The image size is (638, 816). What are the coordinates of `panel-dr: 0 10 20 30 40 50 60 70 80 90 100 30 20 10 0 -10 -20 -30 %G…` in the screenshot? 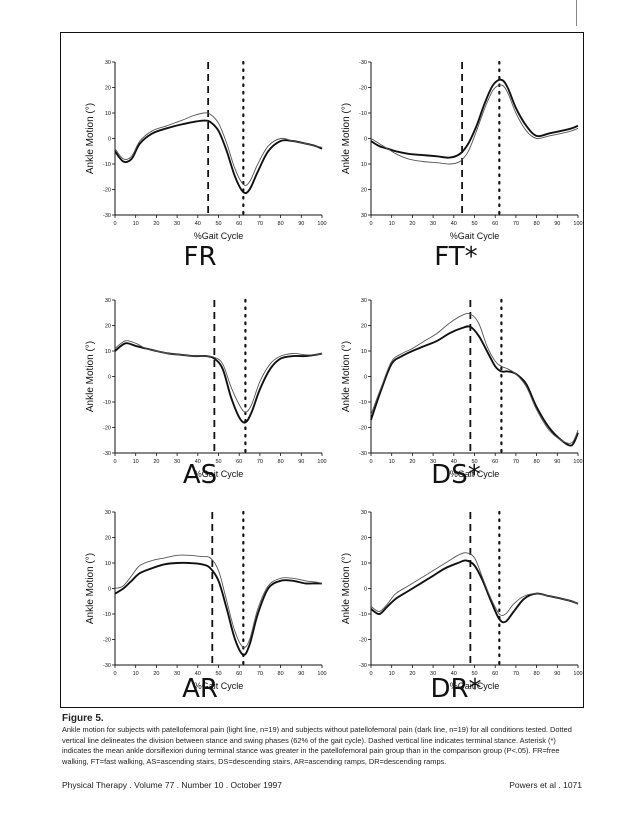 It's located at (456, 612).